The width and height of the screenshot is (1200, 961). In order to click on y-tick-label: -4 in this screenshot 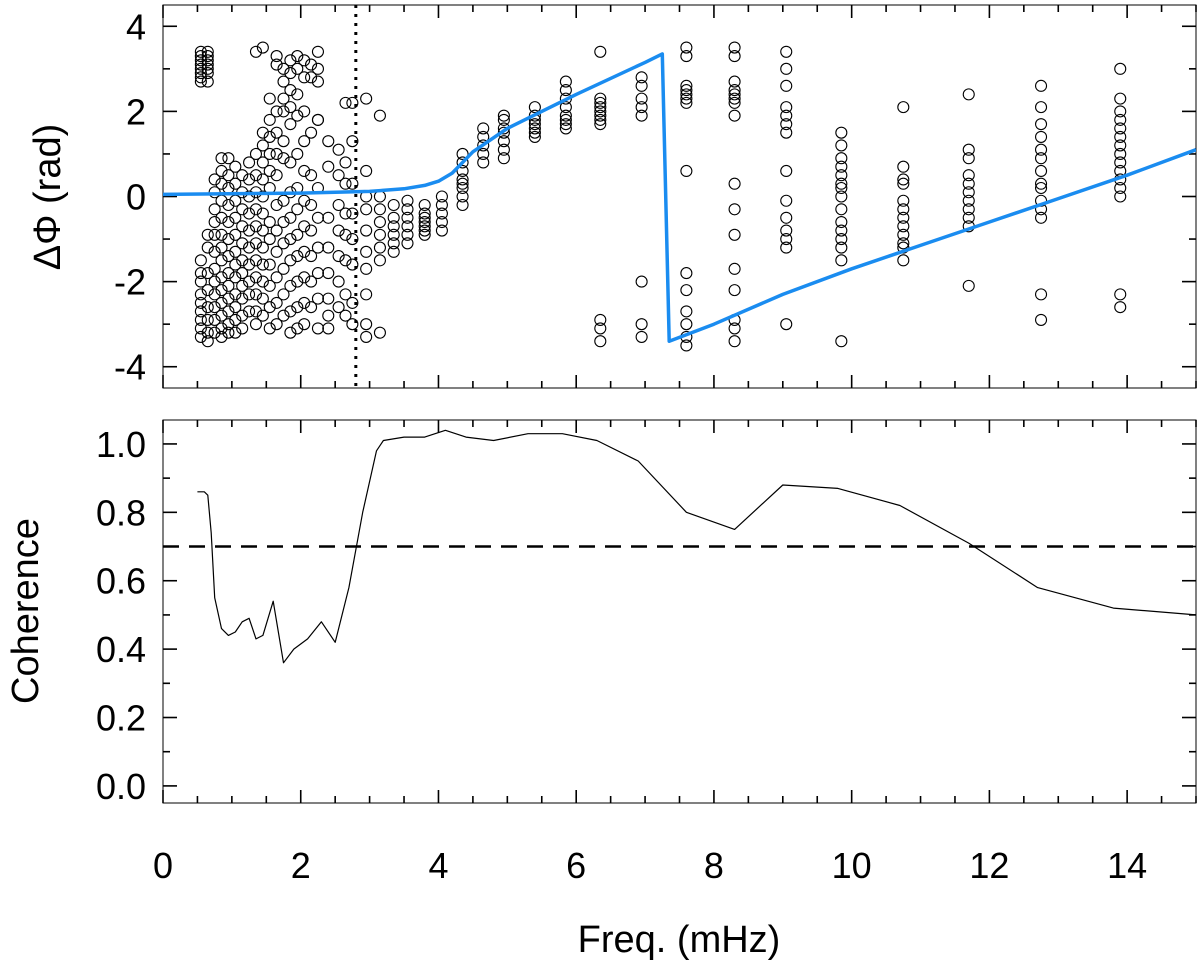, I will do `click(130, 367)`.